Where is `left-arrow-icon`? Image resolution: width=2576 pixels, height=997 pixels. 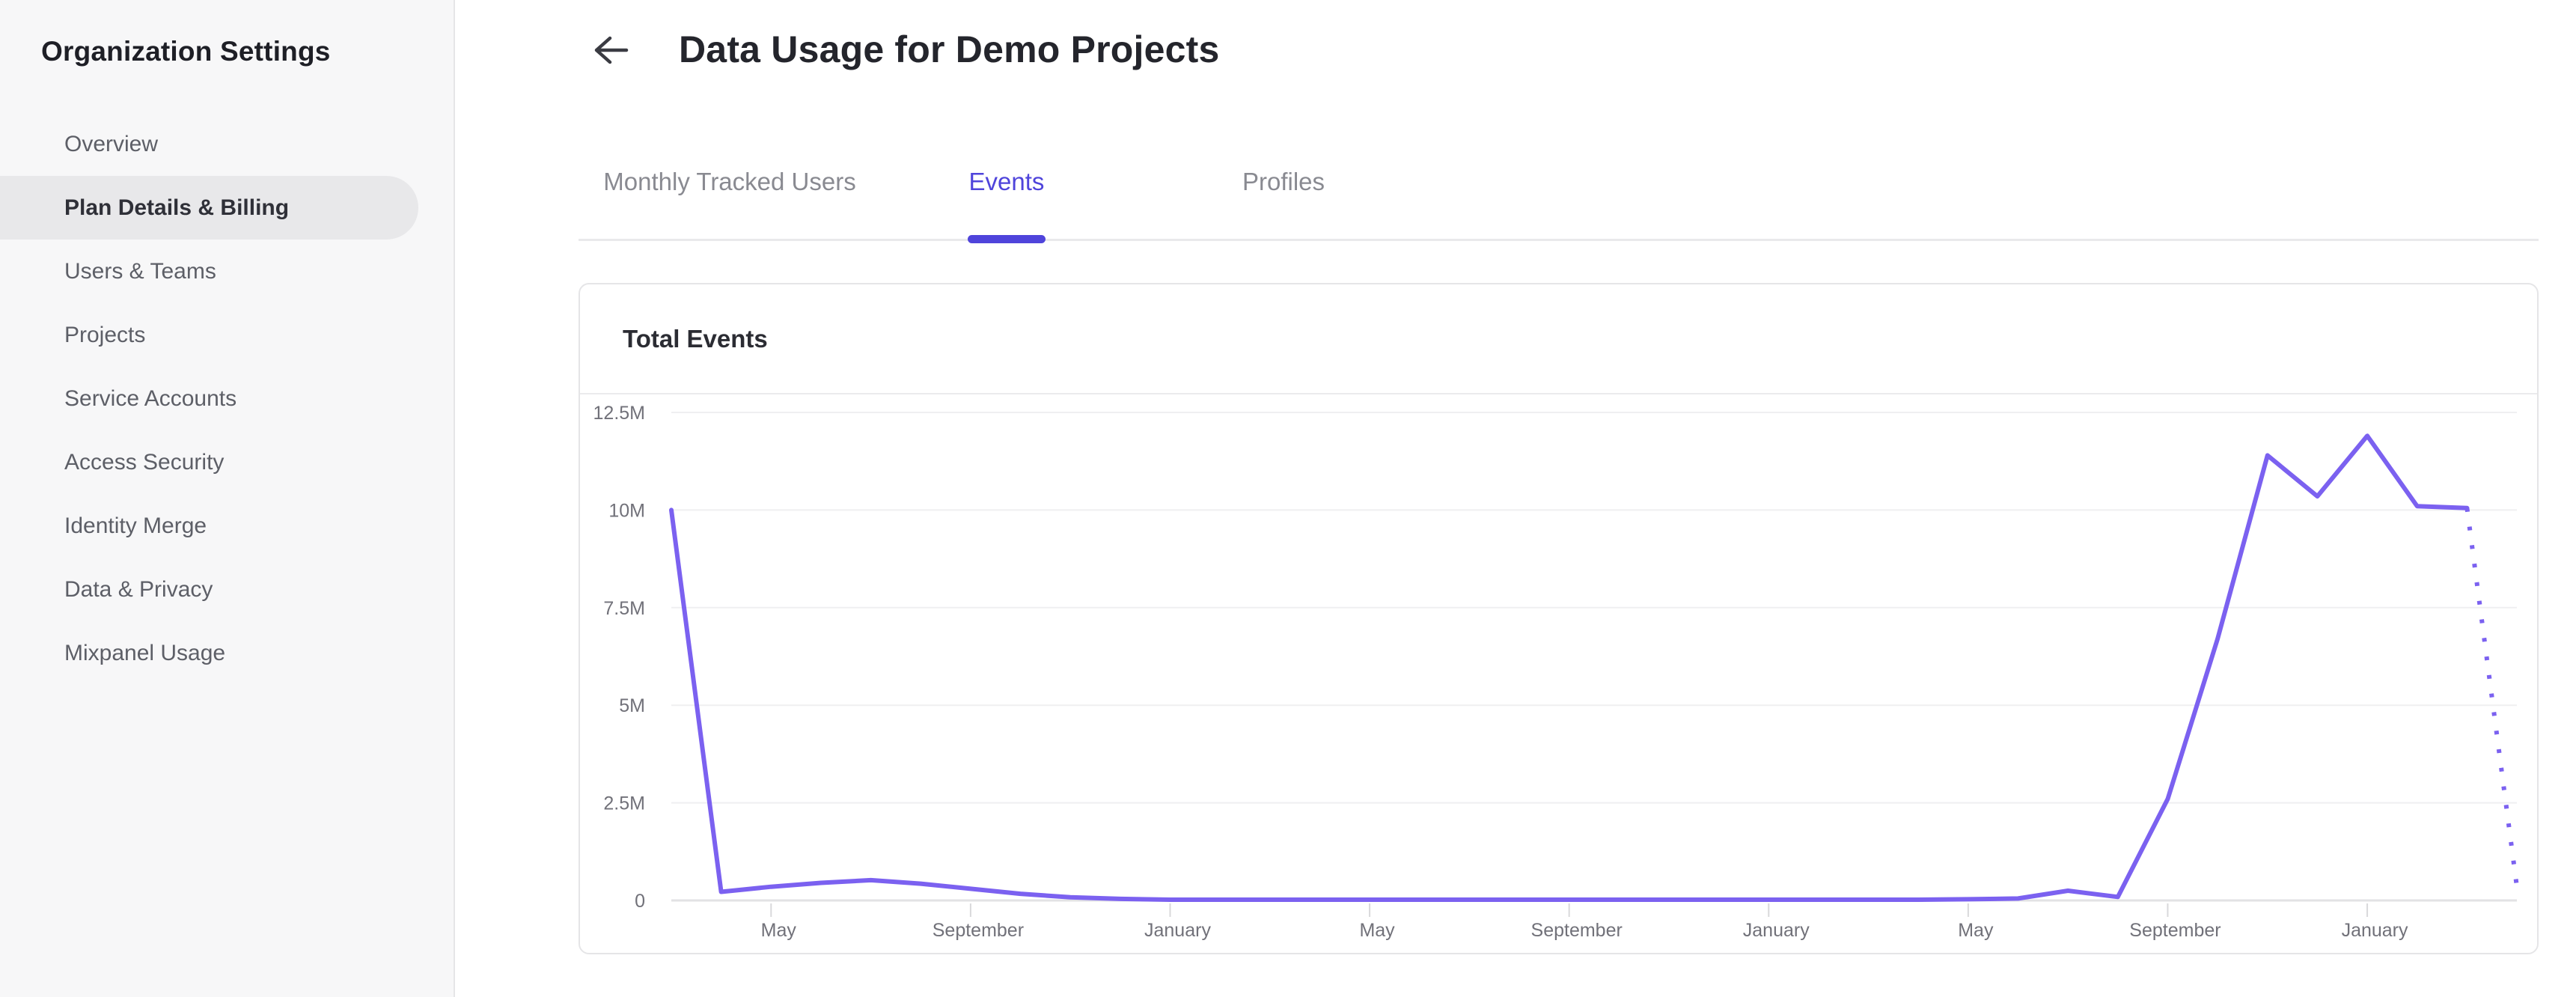
left-arrow-icon is located at coordinates (610, 52).